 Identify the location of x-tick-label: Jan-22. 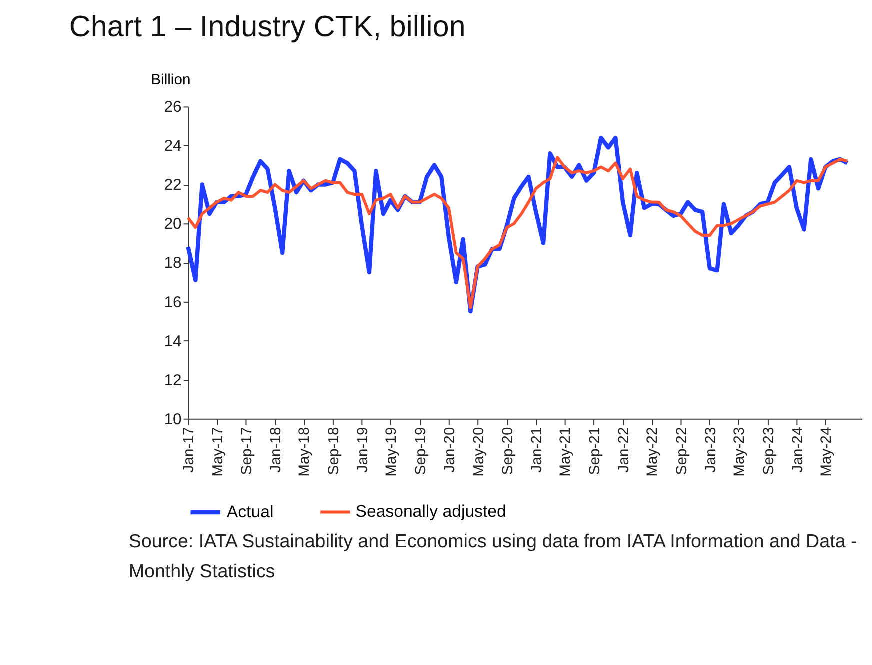
(624, 450).